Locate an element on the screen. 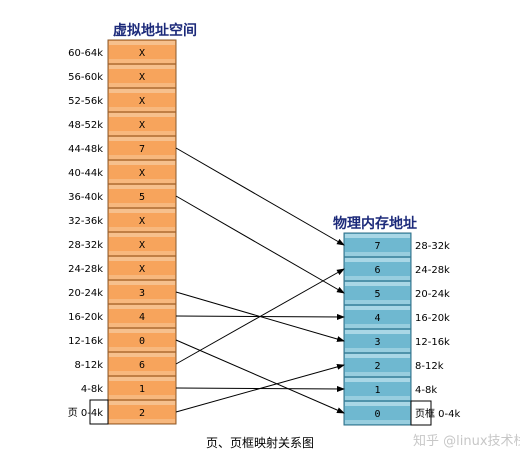 This screenshot has width=520, height=463. physical-cell: 5 20-24k is located at coordinates (396, 293).